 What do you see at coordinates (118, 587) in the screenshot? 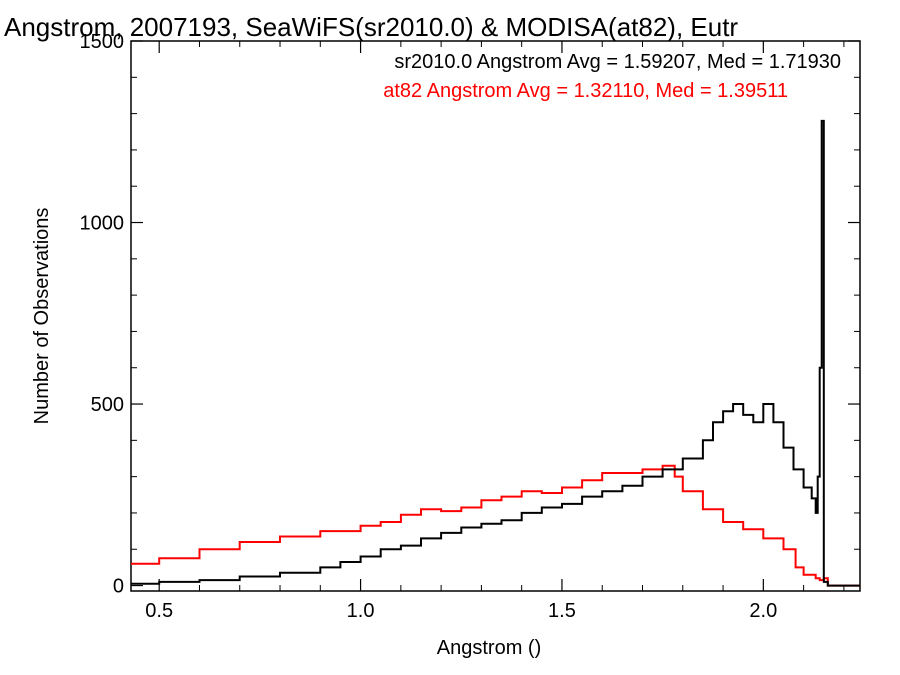
I see `y-tick-label: 0` at bounding box center [118, 587].